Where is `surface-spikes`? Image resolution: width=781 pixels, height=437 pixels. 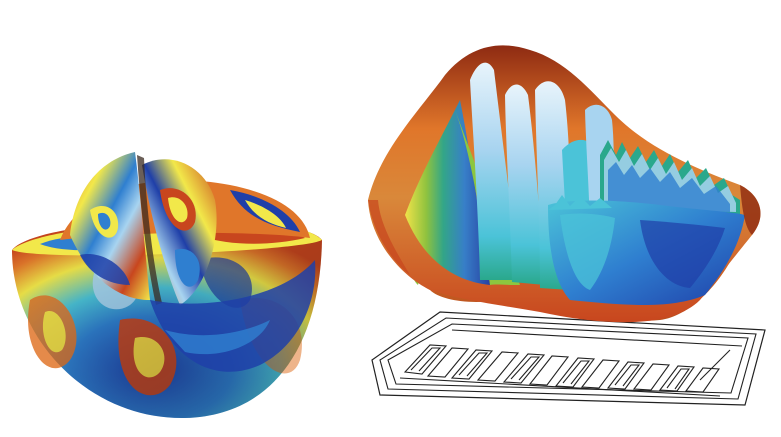
surface-spikes is located at coordinates (670, 177).